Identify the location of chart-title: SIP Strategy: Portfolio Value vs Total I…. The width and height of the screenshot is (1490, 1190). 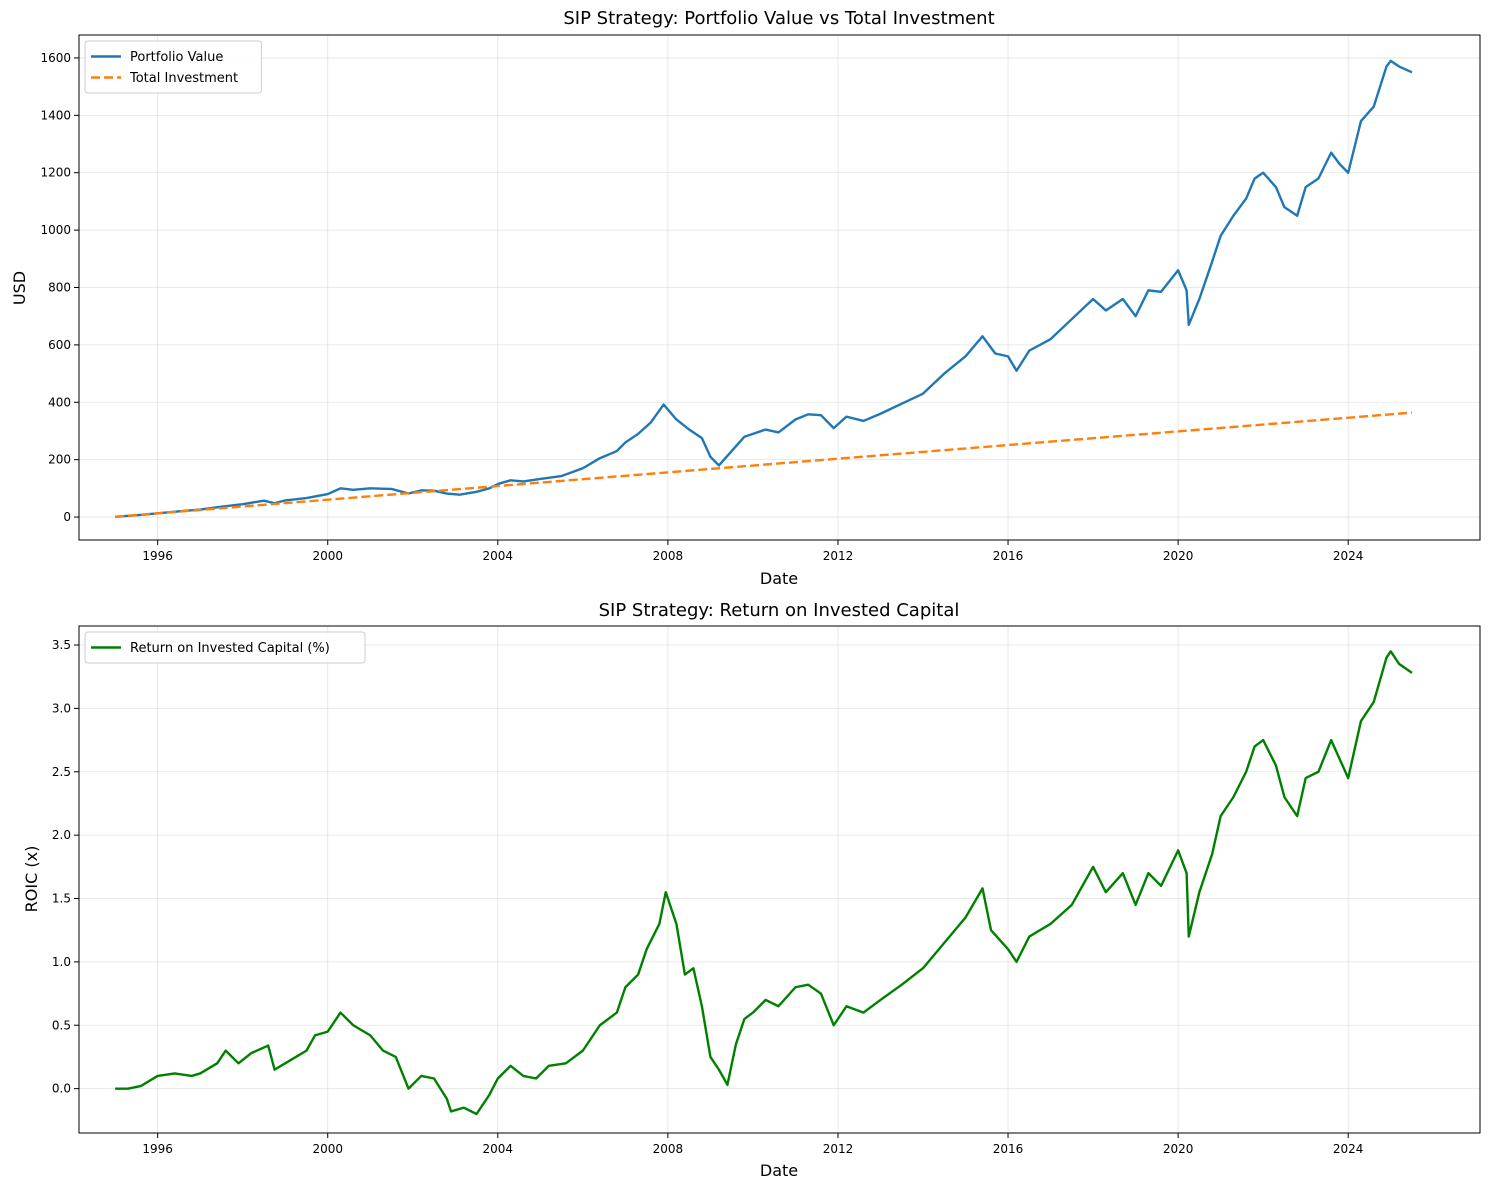
(778, 18).